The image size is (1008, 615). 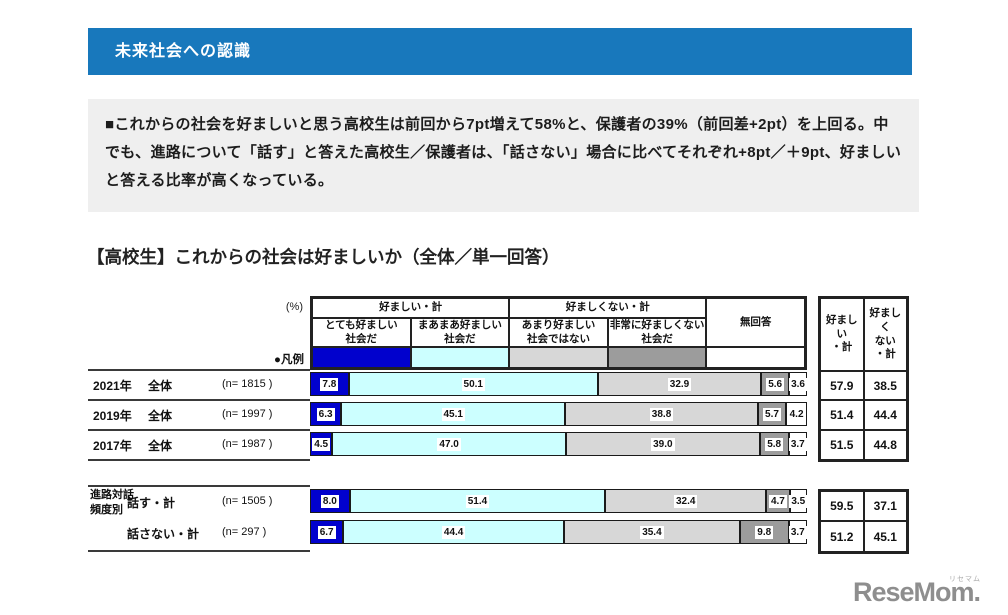 I want to click on row-sample-size: (n= 1987 ), so click(x=247, y=444).